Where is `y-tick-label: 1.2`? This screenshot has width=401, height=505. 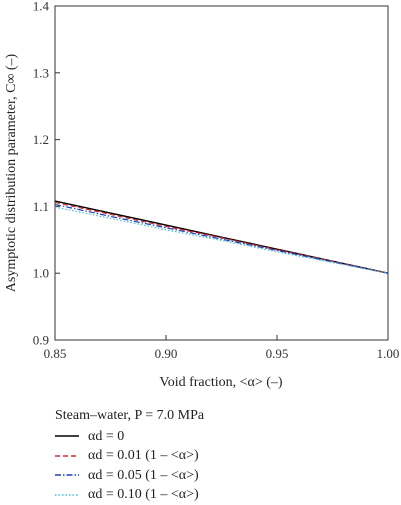 y-tick-label: 1.2 is located at coordinates (41, 139).